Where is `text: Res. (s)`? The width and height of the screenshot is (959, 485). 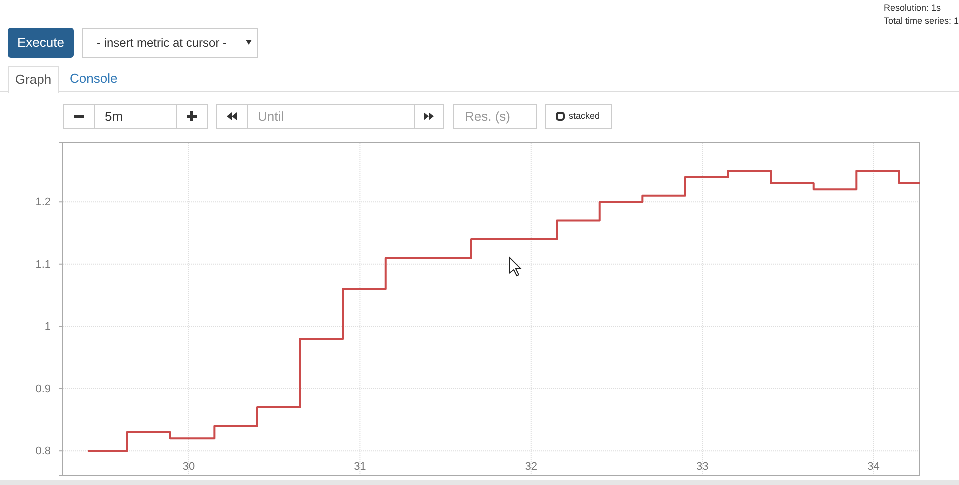
text: Res. (s) is located at coordinates (495, 116).